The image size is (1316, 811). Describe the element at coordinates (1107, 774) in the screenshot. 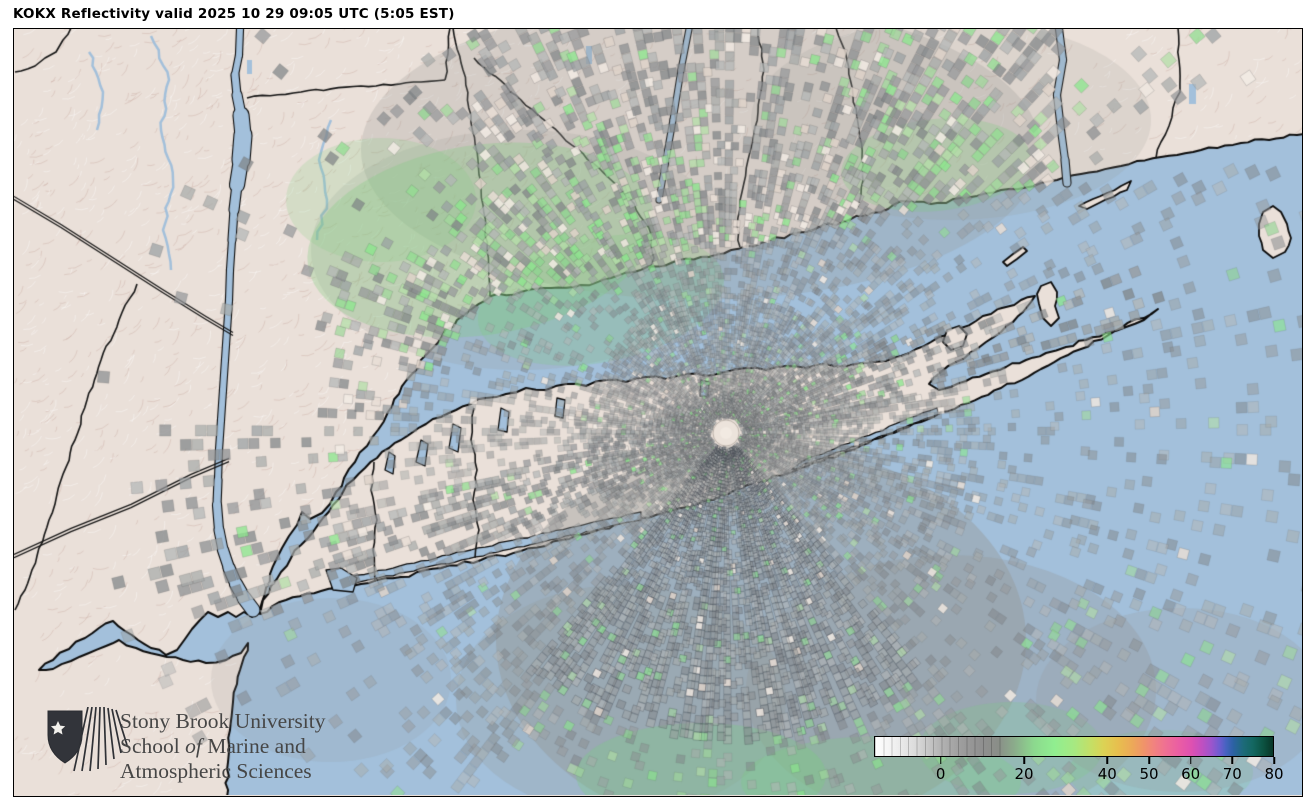

I see `colorbar-tick-label: 40` at that location.